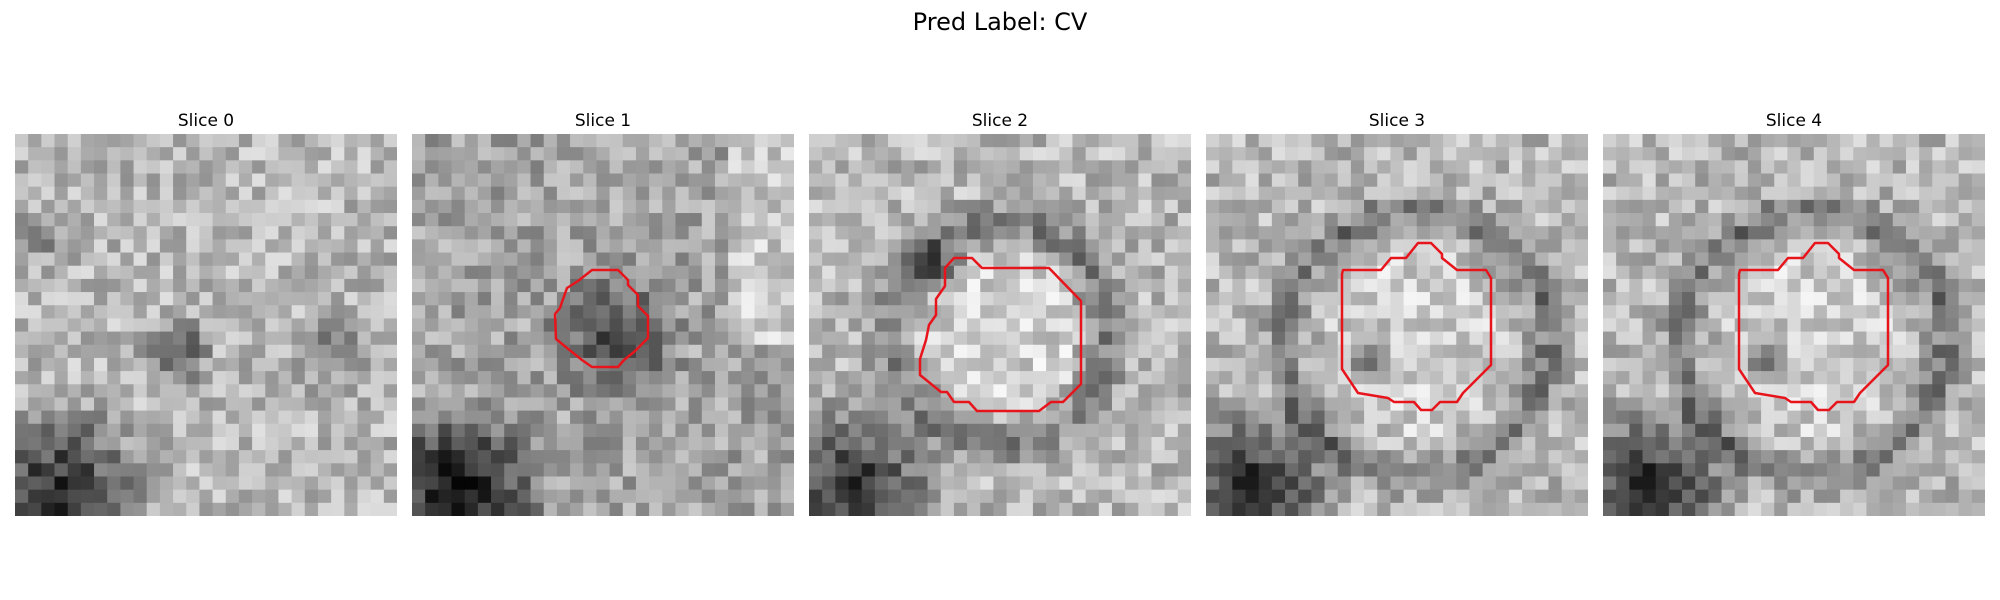 Image resolution: width=2000 pixels, height=600 pixels. Describe the element at coordinates (1794, 121) in the screenshot. I see `slice-title-4: Slice 4` at that location.